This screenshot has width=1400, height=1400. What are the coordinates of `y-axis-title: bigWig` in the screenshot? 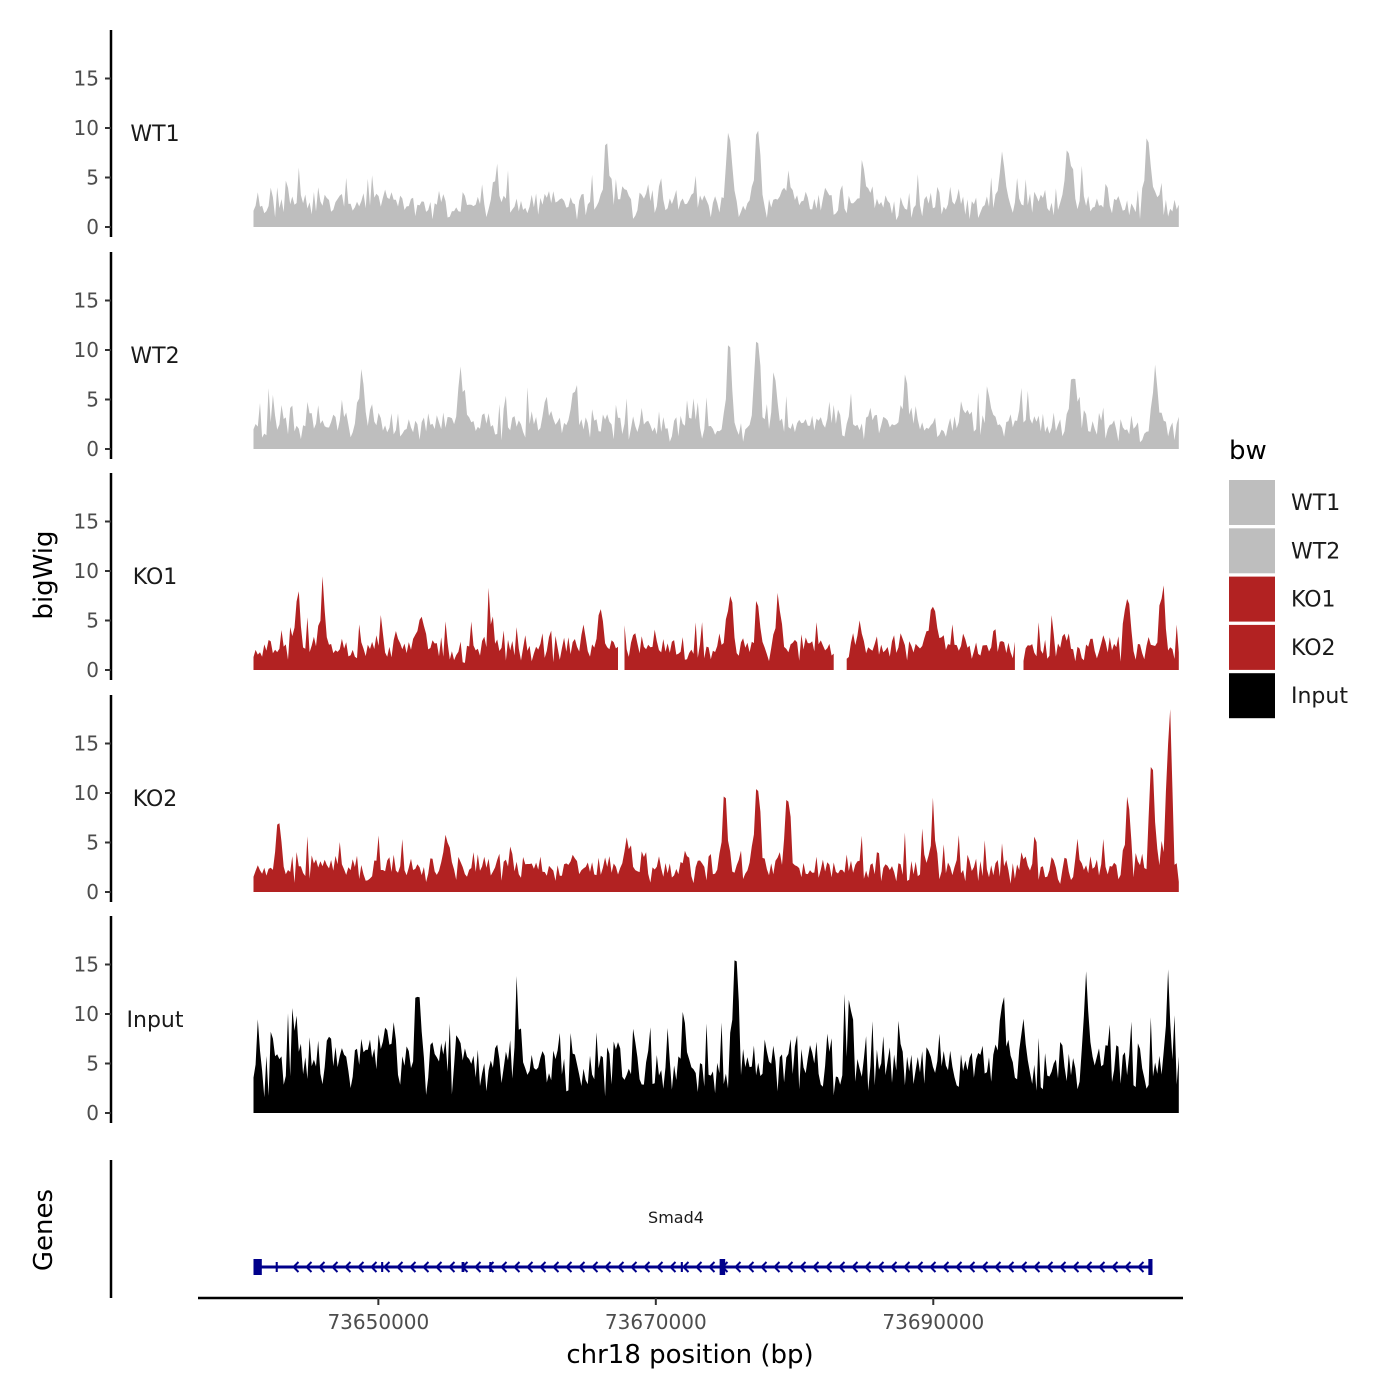 It's located at (44, 574).